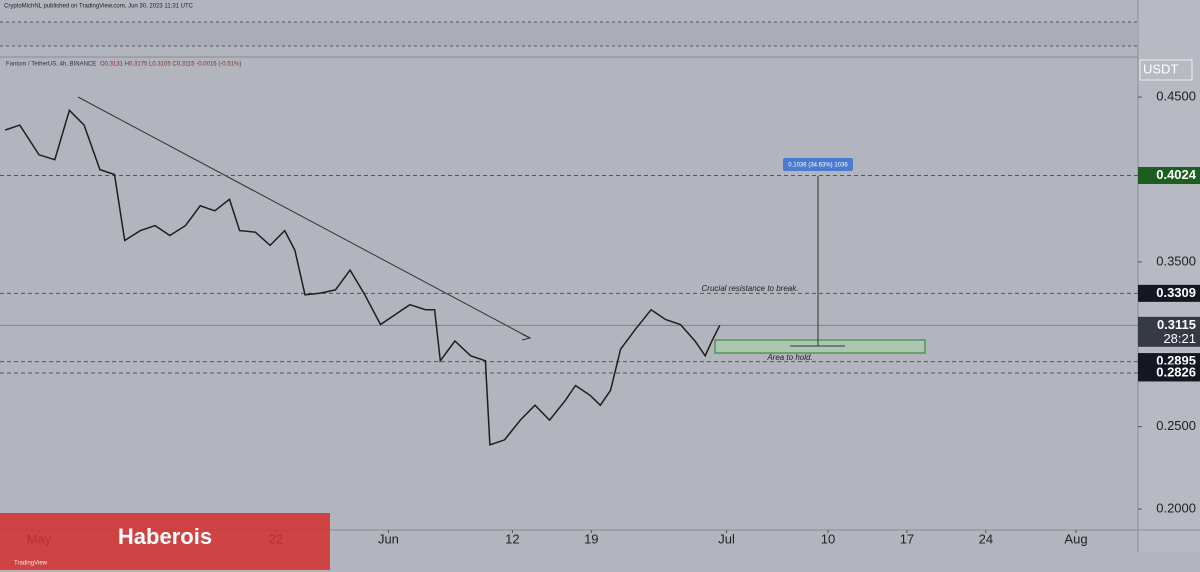  Describe the element at coordinates (789, 357) in the screenshot. I see `support-note: Area to hold.` at that location.